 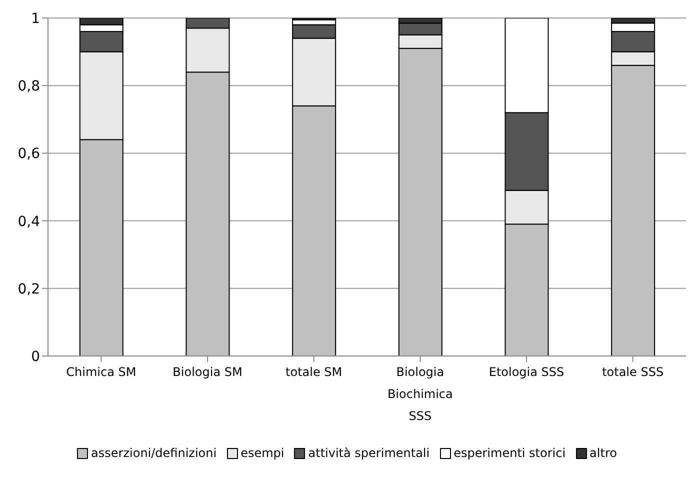 What do you see at coordinates (101, 372) in the screenshot?
I see `x-tick-label: Chimica SM` at bounding box center [101, 372].